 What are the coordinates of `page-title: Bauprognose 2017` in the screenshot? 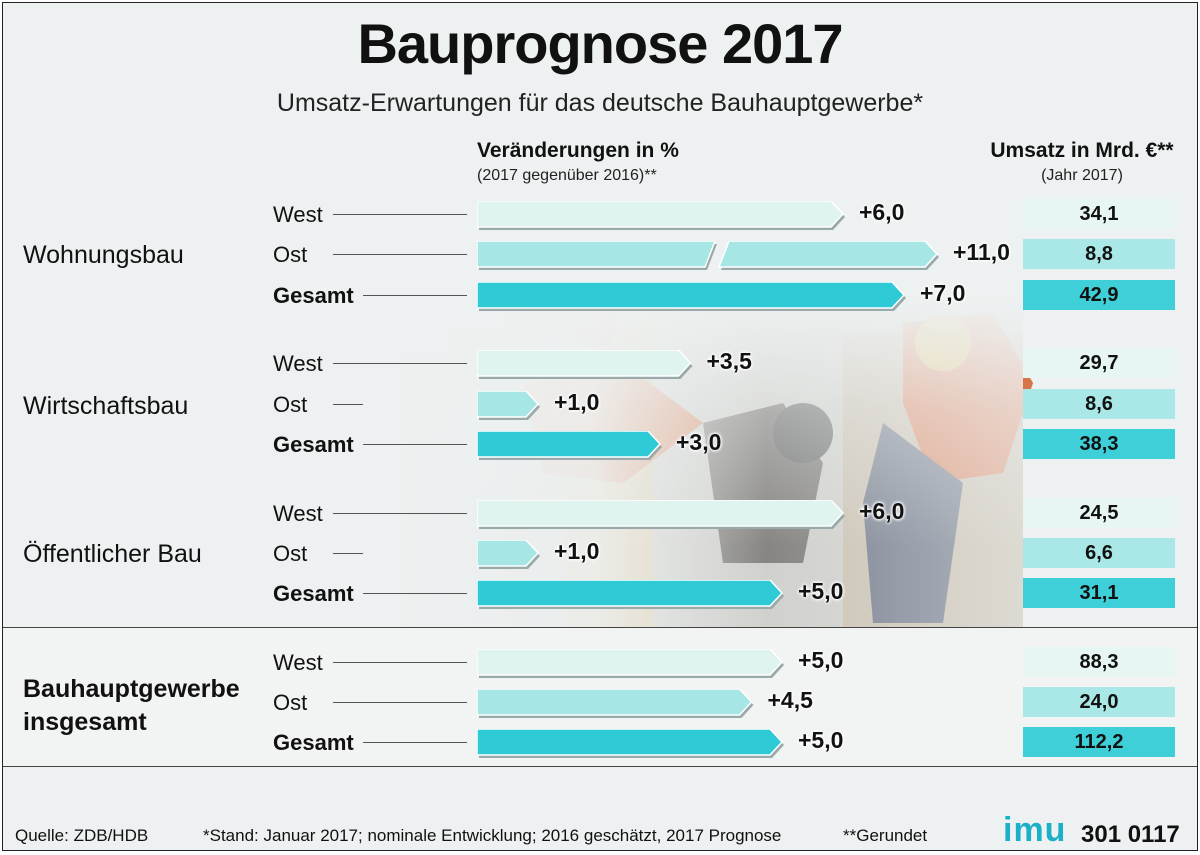 It's located at (600, 43).